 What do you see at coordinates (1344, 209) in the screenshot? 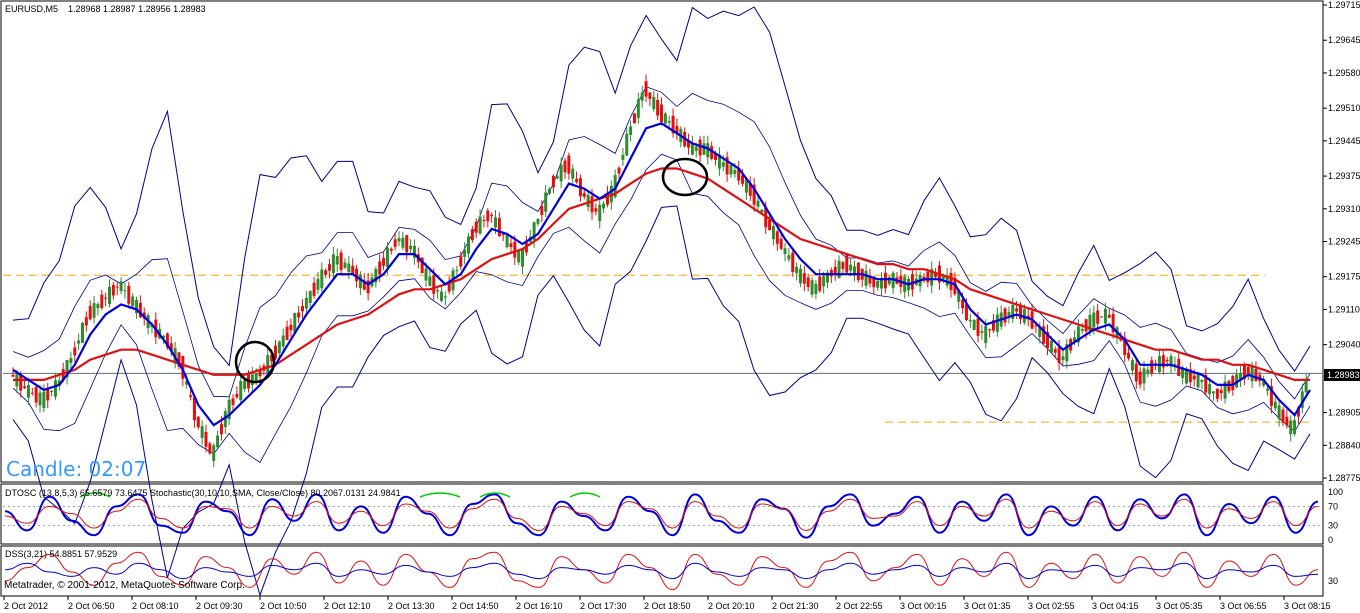
I see `price-tick-label: 1.29310` at bounding box center [1344, 209].